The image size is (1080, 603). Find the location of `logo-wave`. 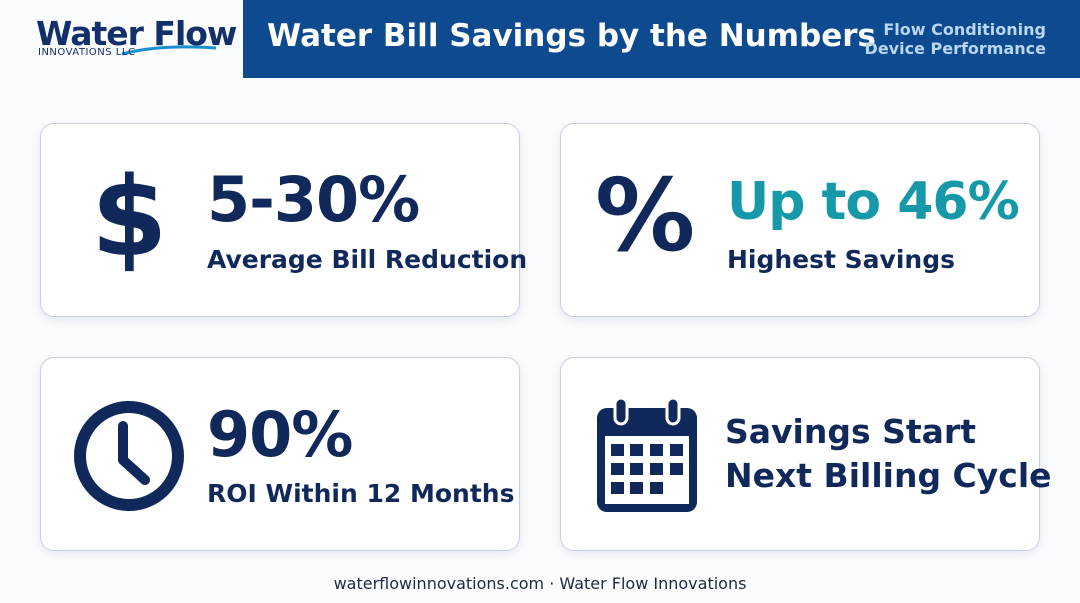

logo-wave is located at coordinates (169, 50).